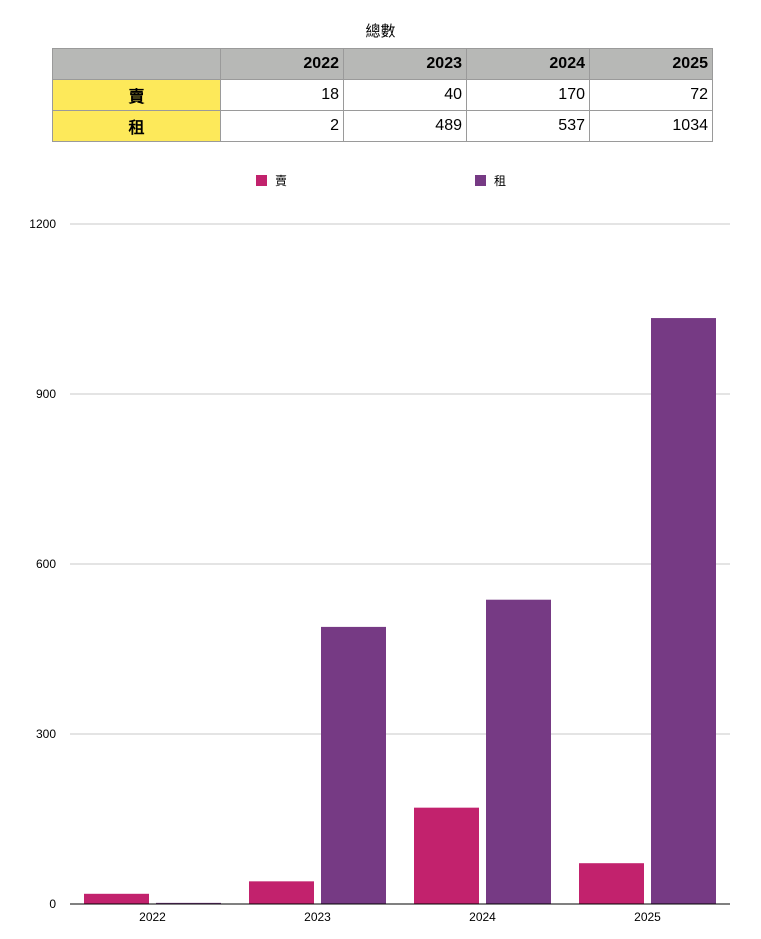 The width and height of the screenshot is (761, 939). What do you see at coordinates (405, 64) in the screenshot?
I see `table-column-header: 2023` at bounding box center [405, 64].